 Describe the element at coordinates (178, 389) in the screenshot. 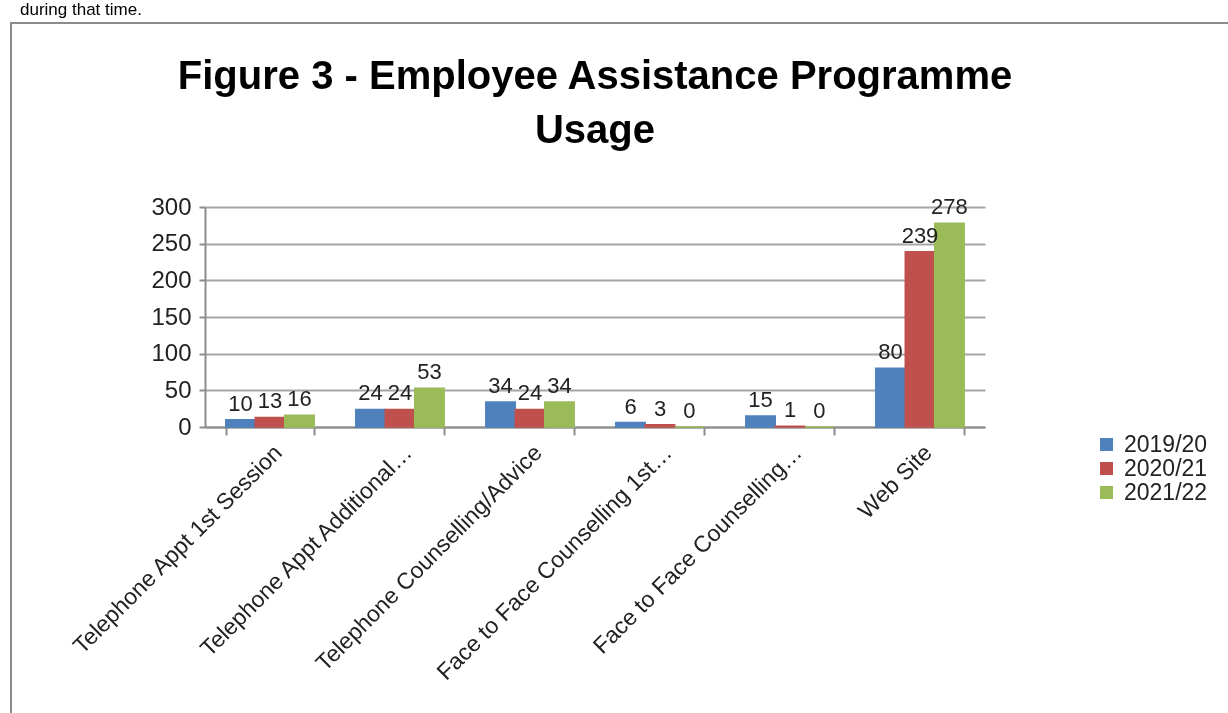

I see `y-tick-label: 50` at that location.